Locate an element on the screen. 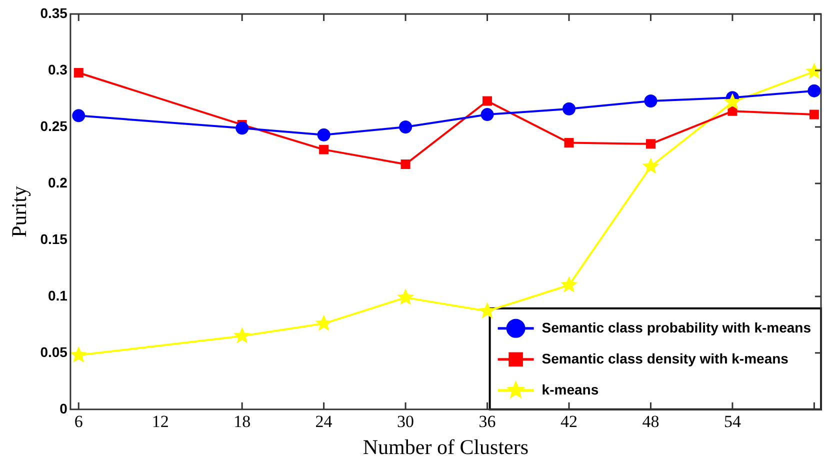  x-tick-label: 42 is located at coordinates (569, 422).